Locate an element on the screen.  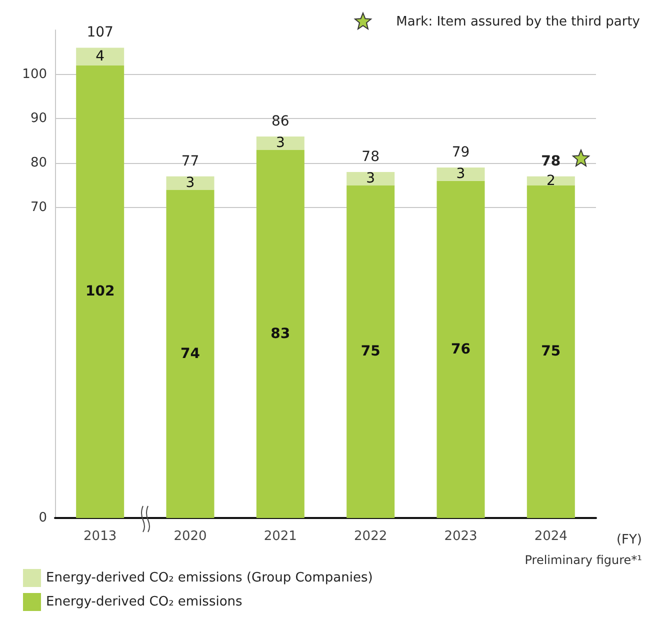
data-label: 74 is located at coordinates (190, 354).